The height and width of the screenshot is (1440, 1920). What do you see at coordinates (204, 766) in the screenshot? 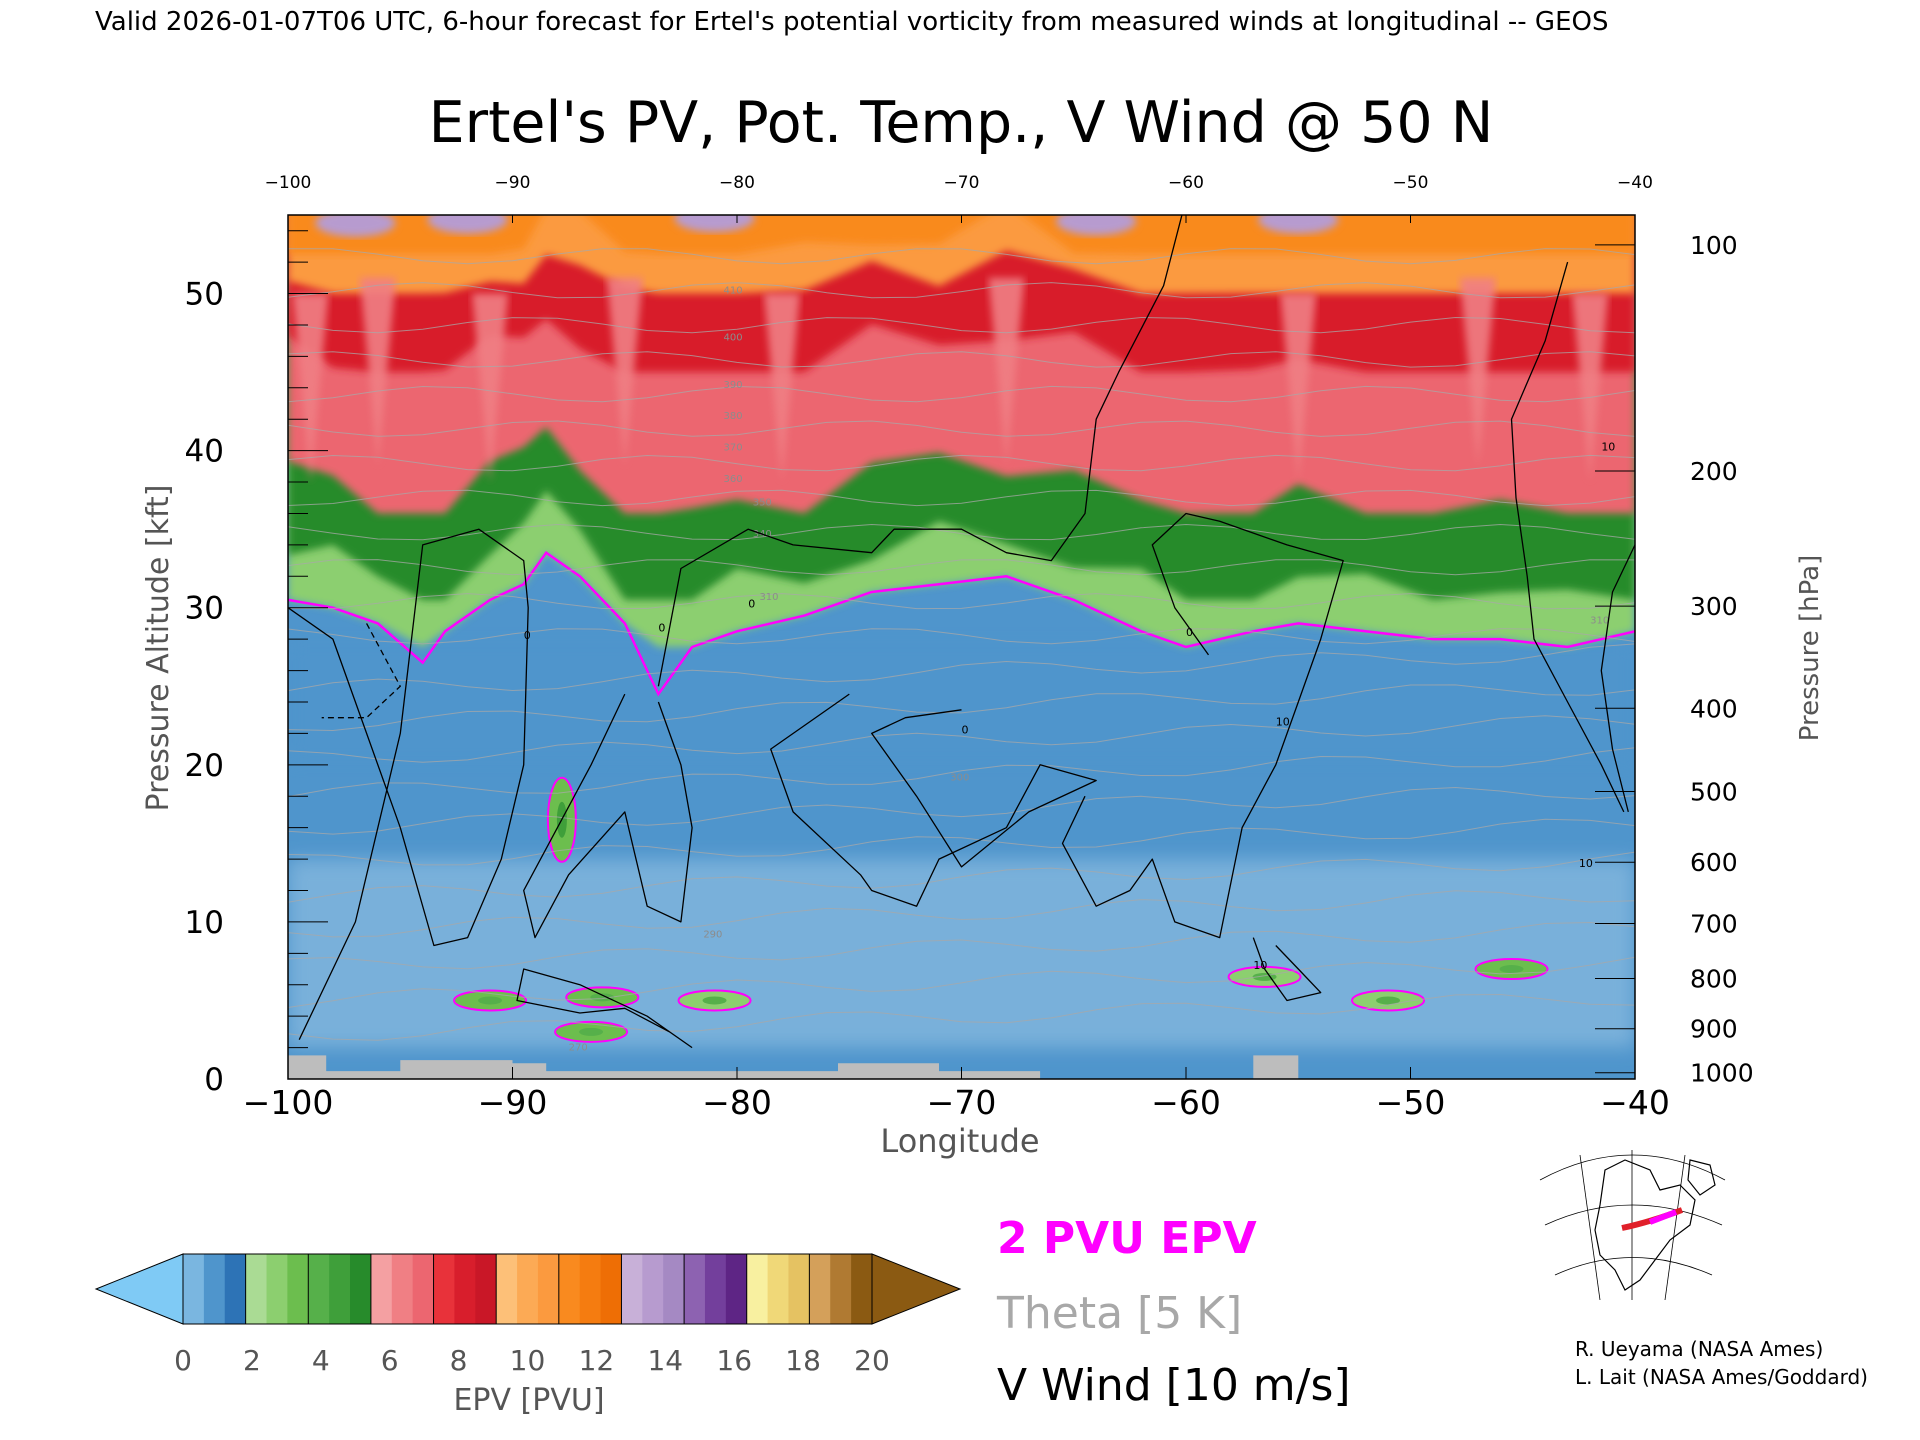
I see `y-tick-label: 20` at bounding box center [204, 766].